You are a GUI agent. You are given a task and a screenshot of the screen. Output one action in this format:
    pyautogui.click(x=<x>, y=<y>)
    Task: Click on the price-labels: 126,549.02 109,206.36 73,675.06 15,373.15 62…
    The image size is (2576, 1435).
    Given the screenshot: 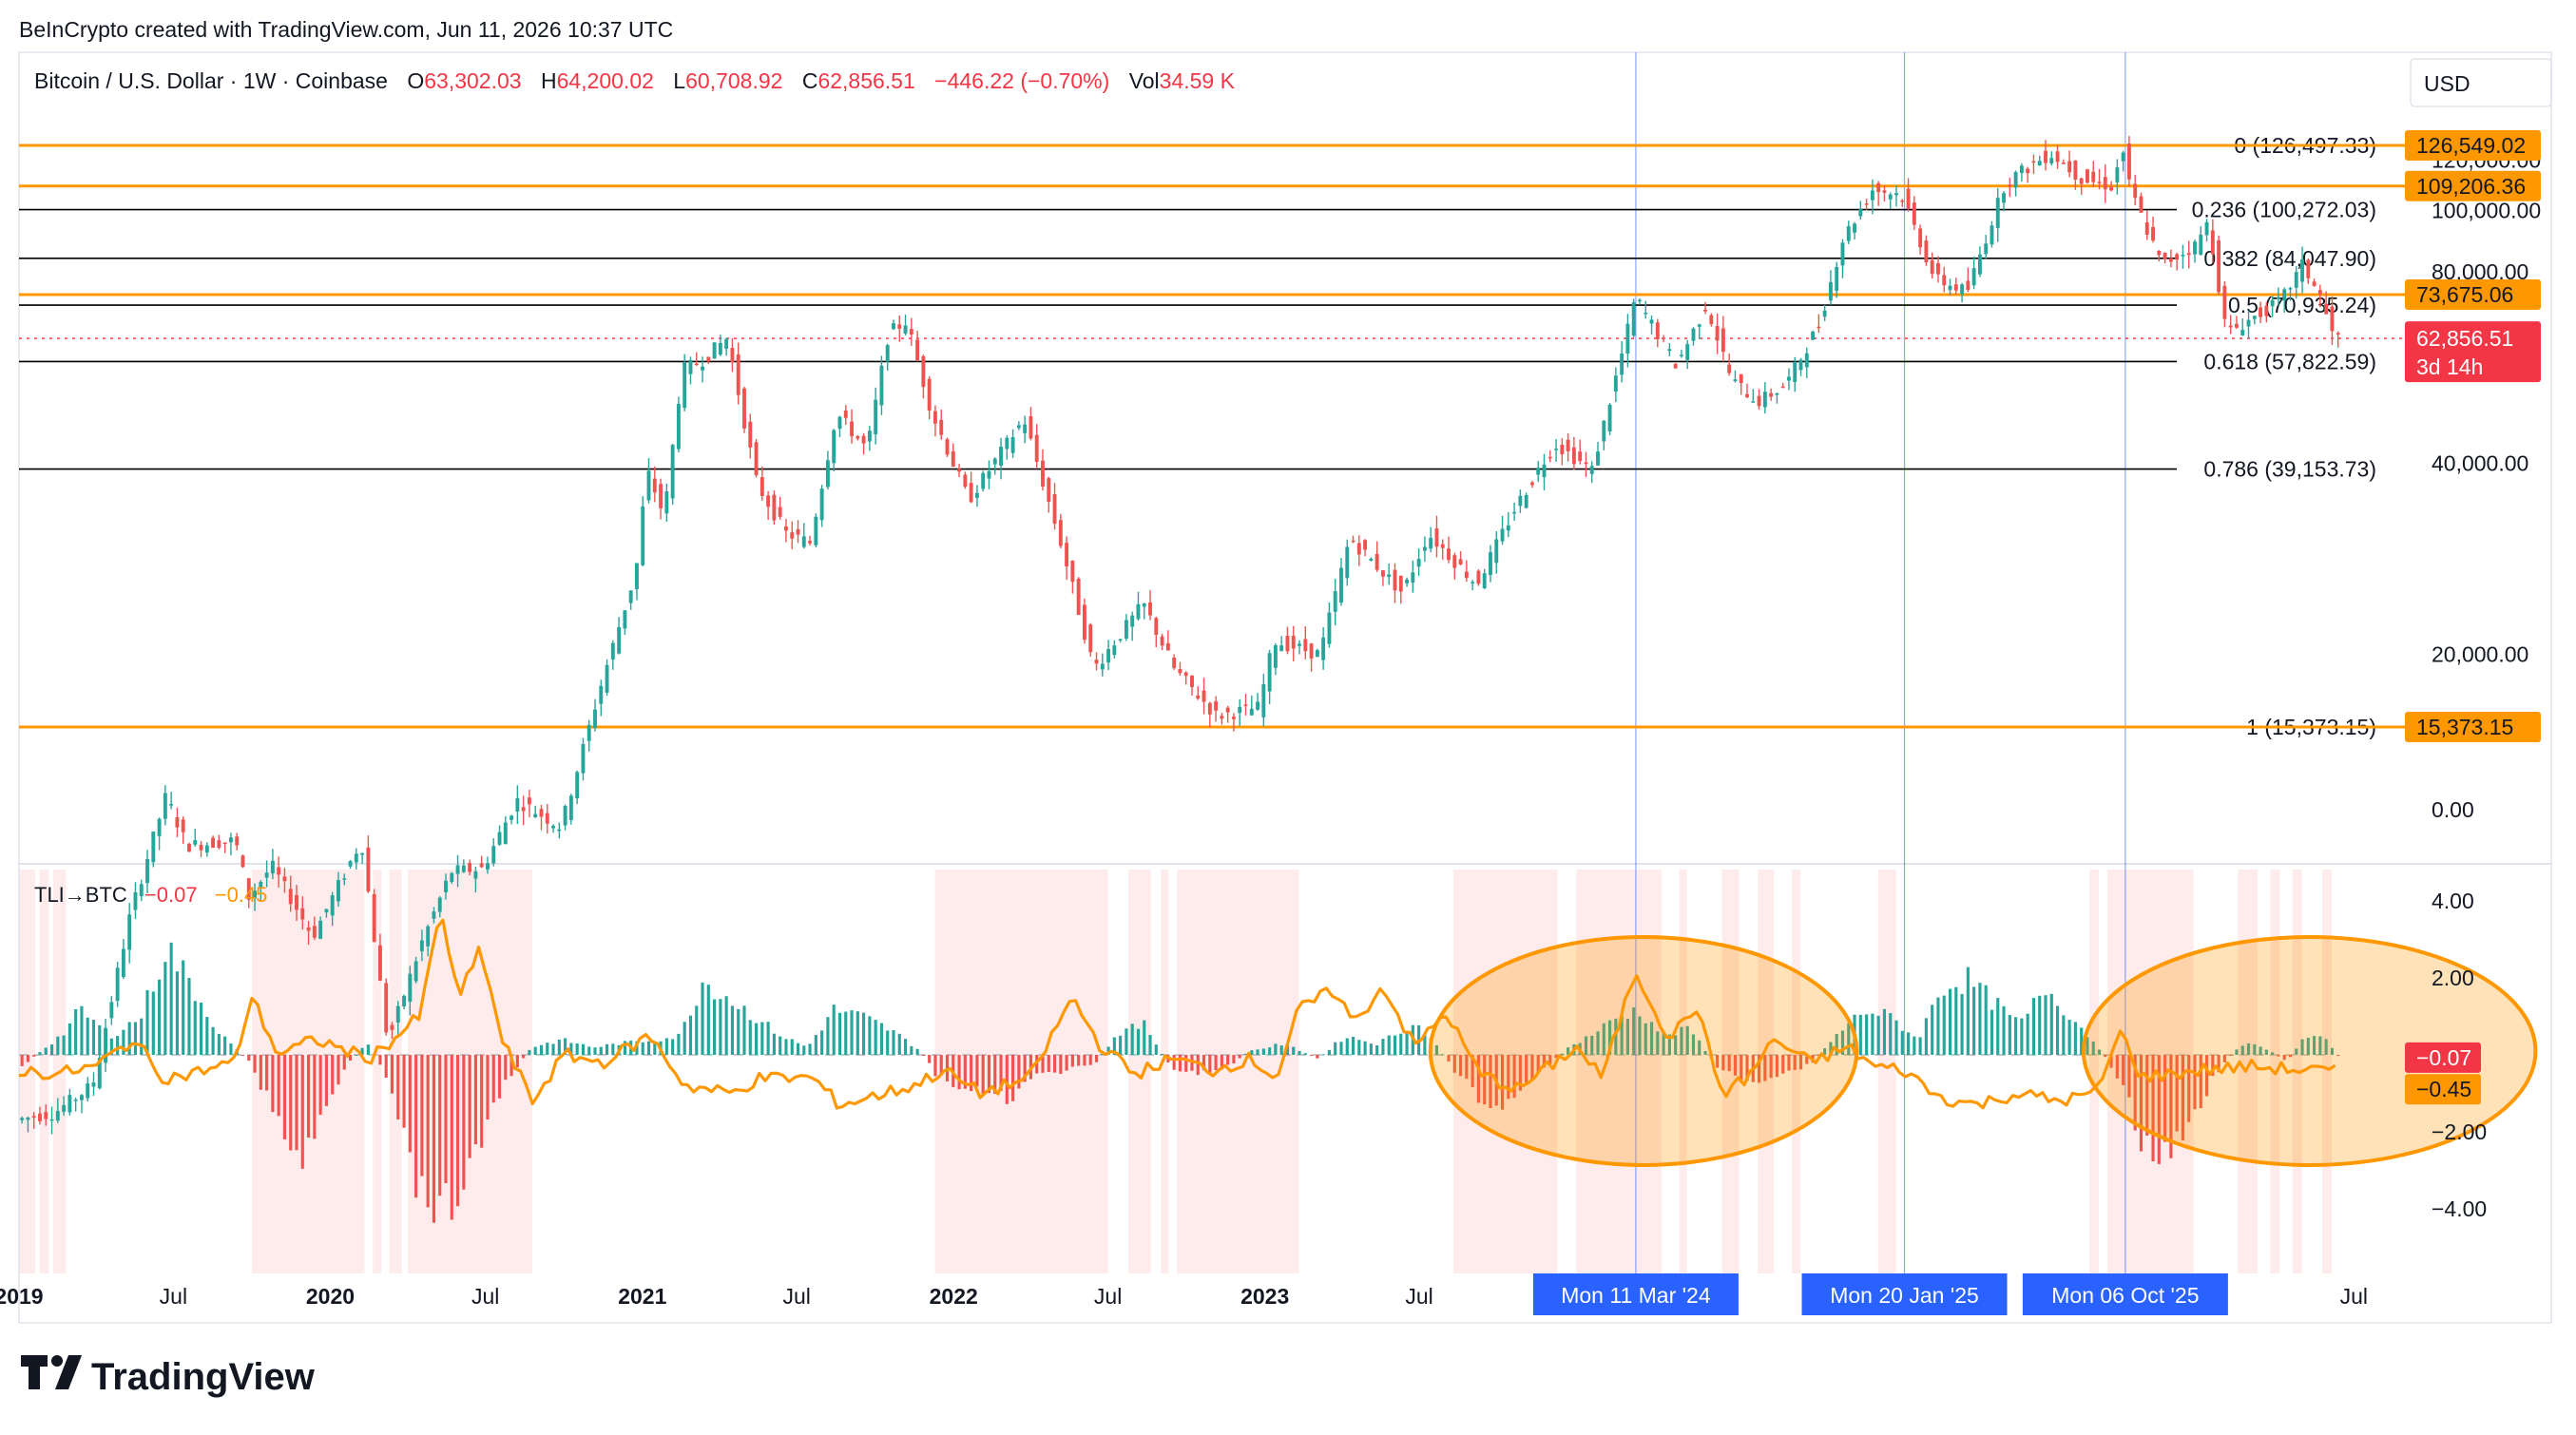 What is the action you would take?
    pyautogui.click(x=2473, y=617)
    